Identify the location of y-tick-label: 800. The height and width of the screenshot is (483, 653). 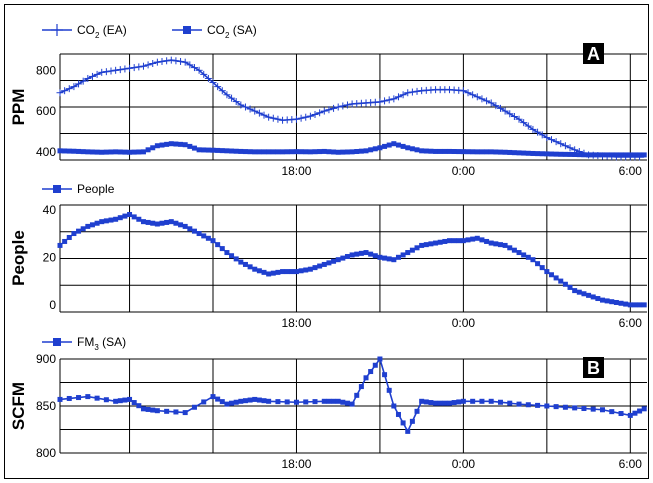
(46, 70).